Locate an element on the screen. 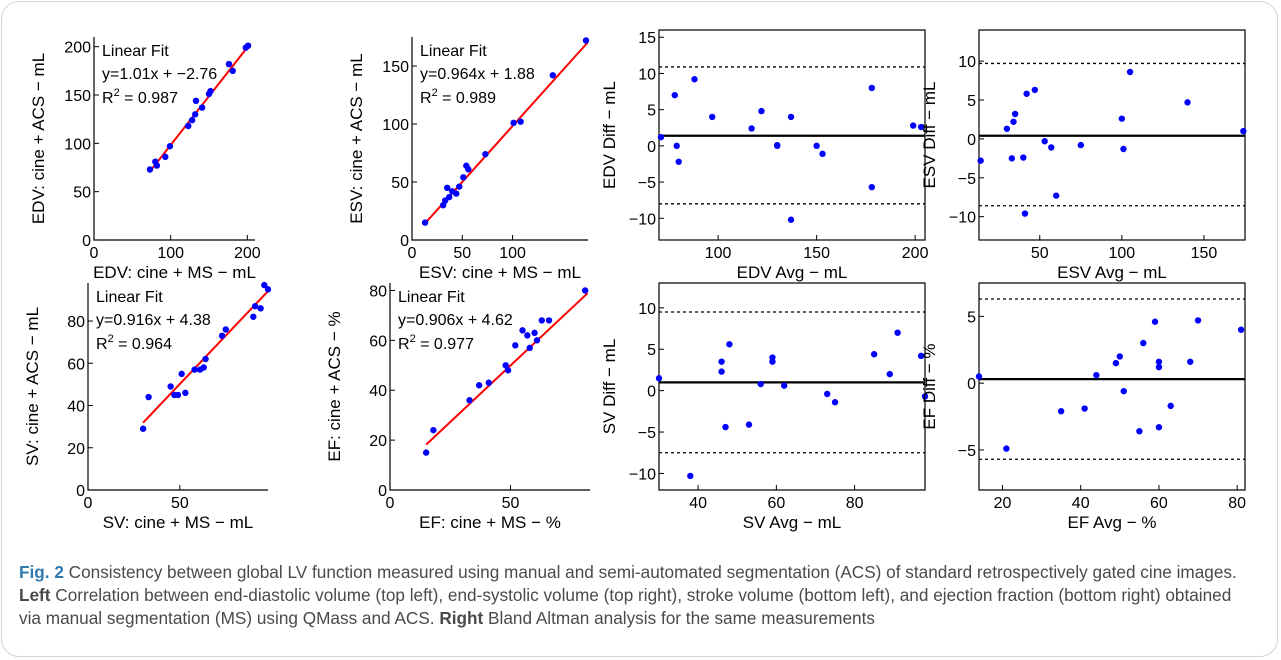 The image size is (1281, 660). annotation-r2: R2 = 0.987 is located at coordinates (140, 97).